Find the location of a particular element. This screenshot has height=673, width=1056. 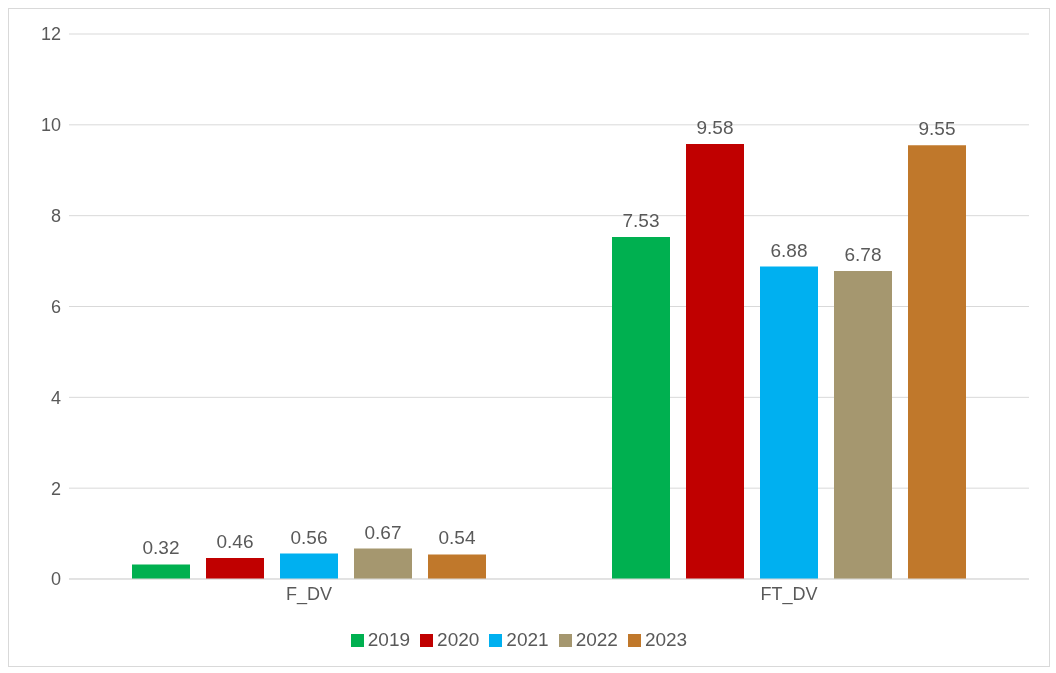

data-label: 0.56 is located at coordinates (309, 537).